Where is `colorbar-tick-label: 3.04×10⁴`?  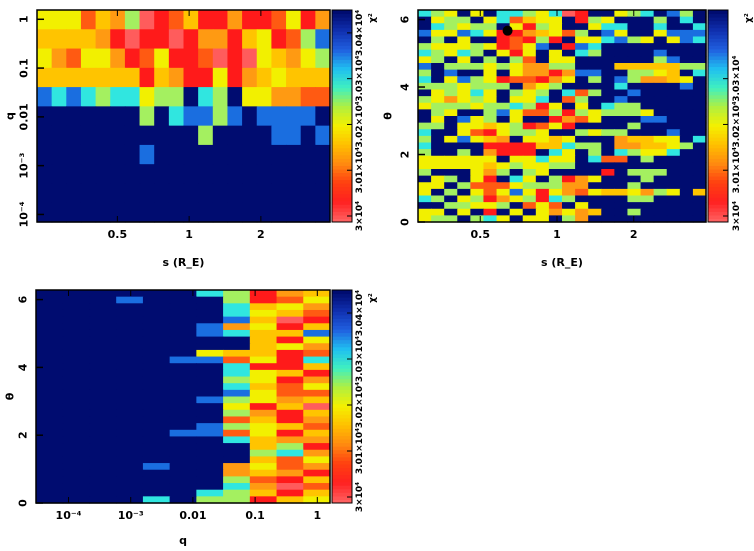 colorbar-tick-label: 3.04×10⁴ is located at coordinates (360, 33).